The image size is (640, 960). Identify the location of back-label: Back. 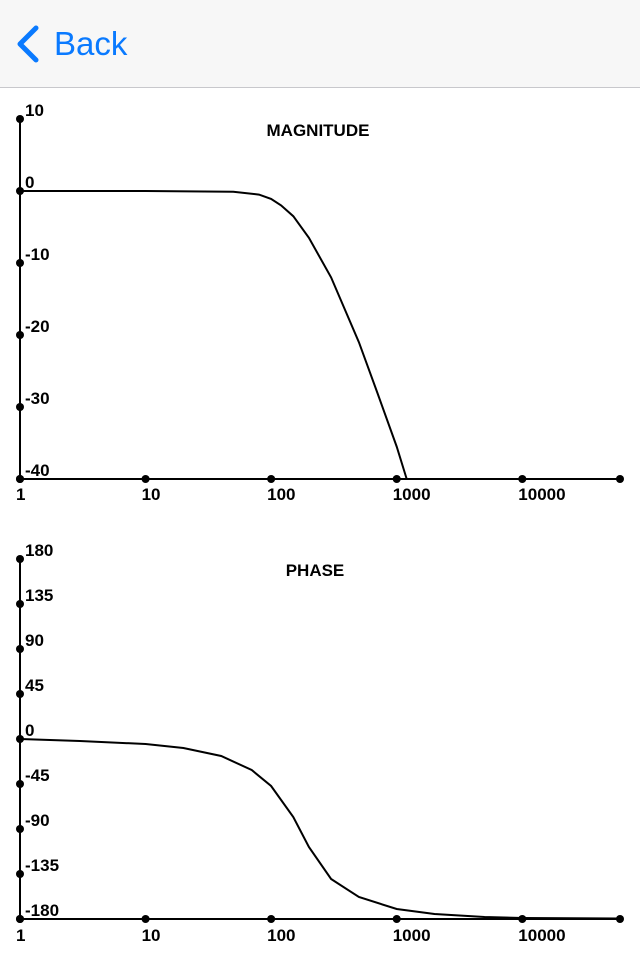
(91, 43).